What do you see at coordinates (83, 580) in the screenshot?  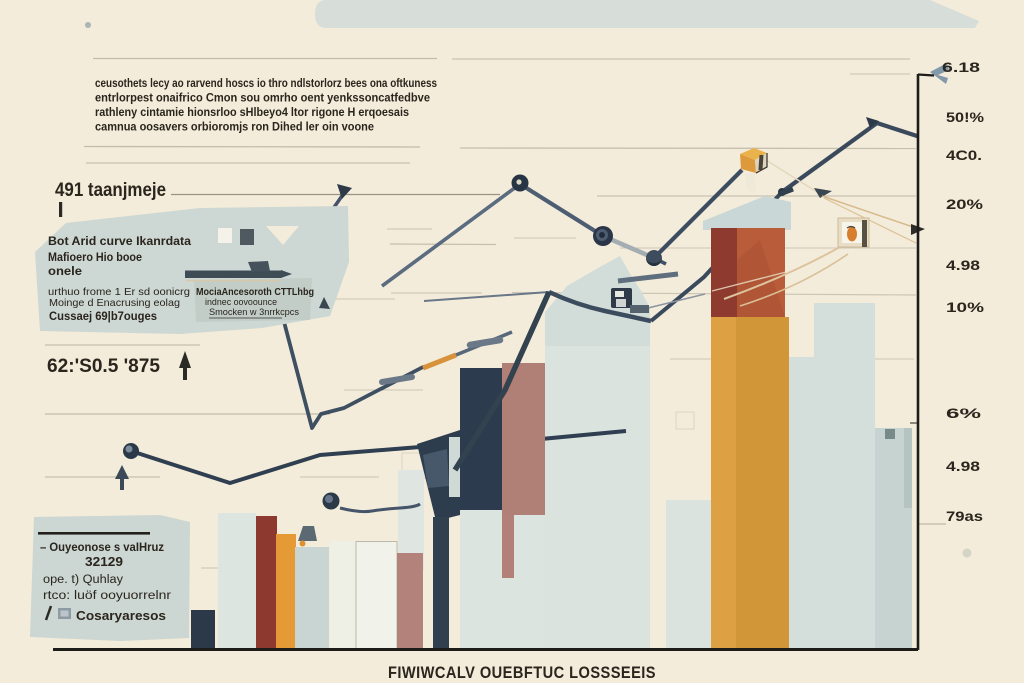 I see `svg-text: ope. t) Quhlay` at bounding box center [83, 580].